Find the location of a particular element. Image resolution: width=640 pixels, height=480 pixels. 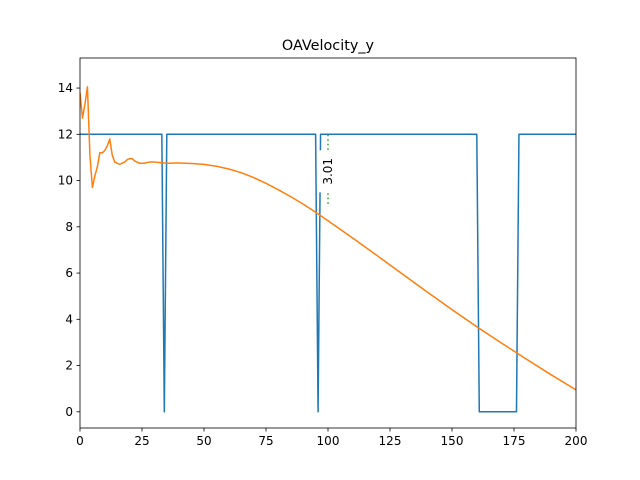

x-tick-label-4: 100 is located at coordinates (328, 441).